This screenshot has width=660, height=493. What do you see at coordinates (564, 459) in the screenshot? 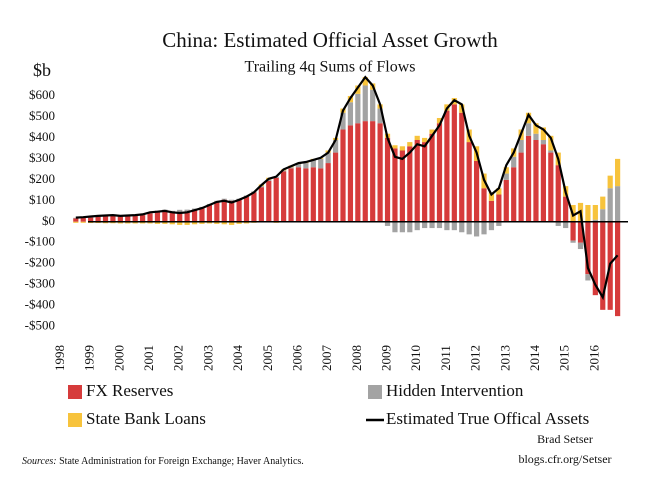
I see `site: blogs.cfr.org/Setser` at bounding box center [564, 459].